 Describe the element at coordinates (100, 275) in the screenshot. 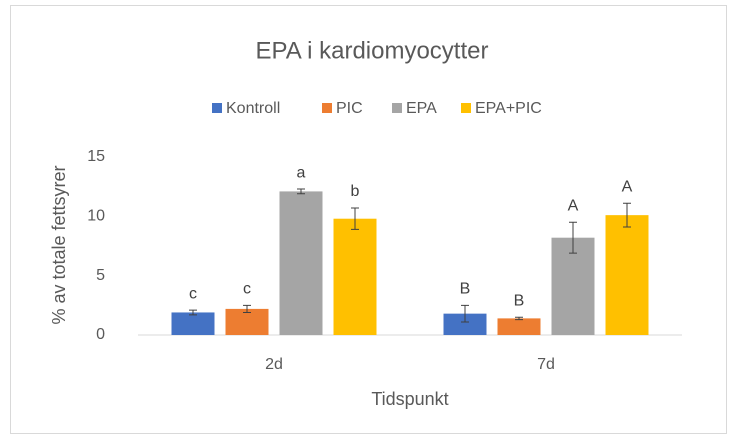

I see `y-tick-label: 5` at that location.